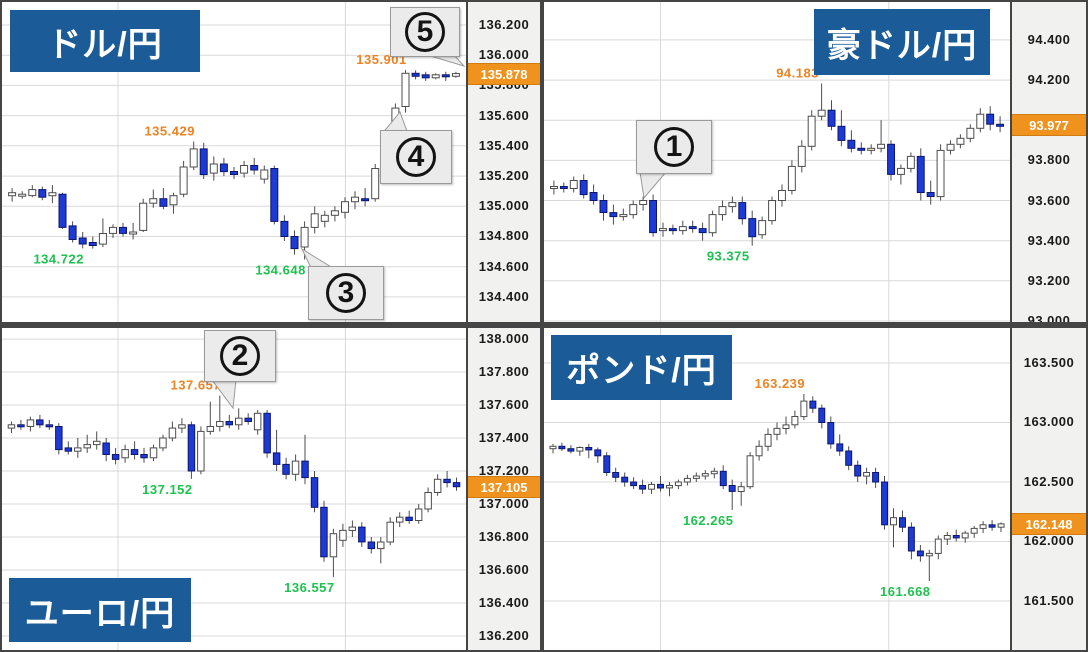 Image resolution: width=1088 pixels, height=652 pixels. Describe the element at coordinates (1049, 280) in the screenshot. I see `axis-tick: 93.200` at that location.